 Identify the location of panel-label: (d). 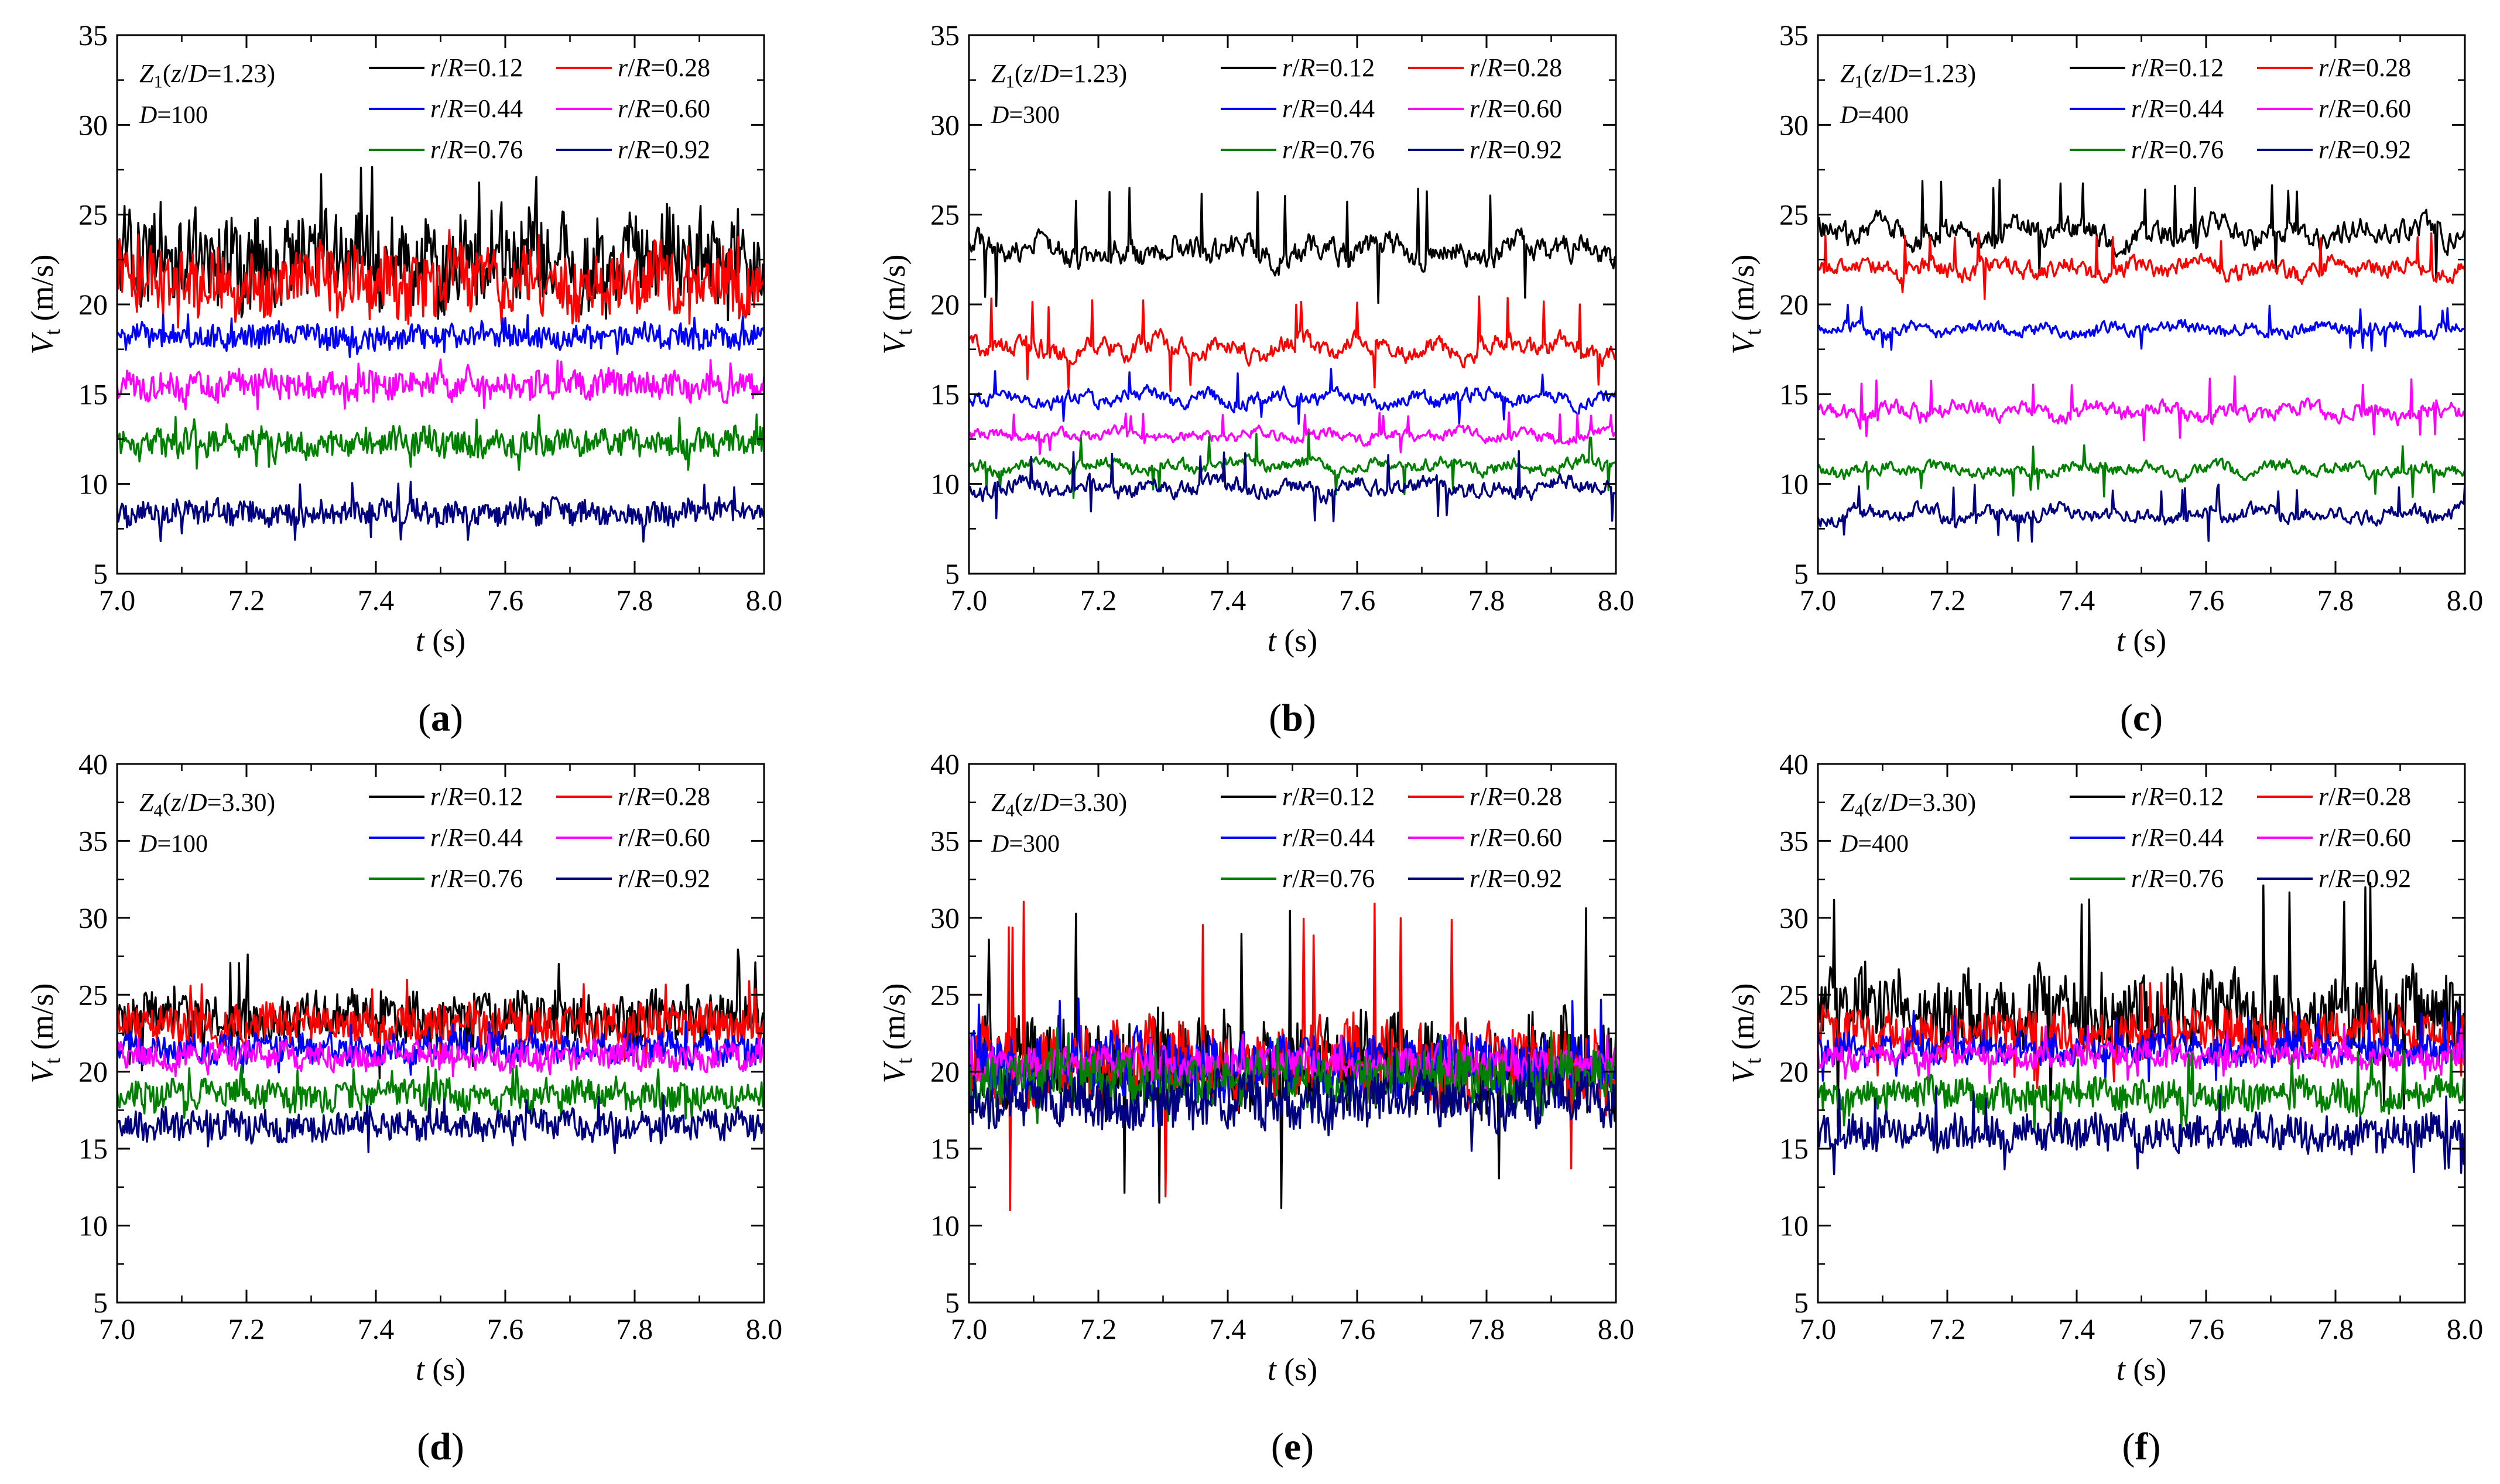
(440, 1446).